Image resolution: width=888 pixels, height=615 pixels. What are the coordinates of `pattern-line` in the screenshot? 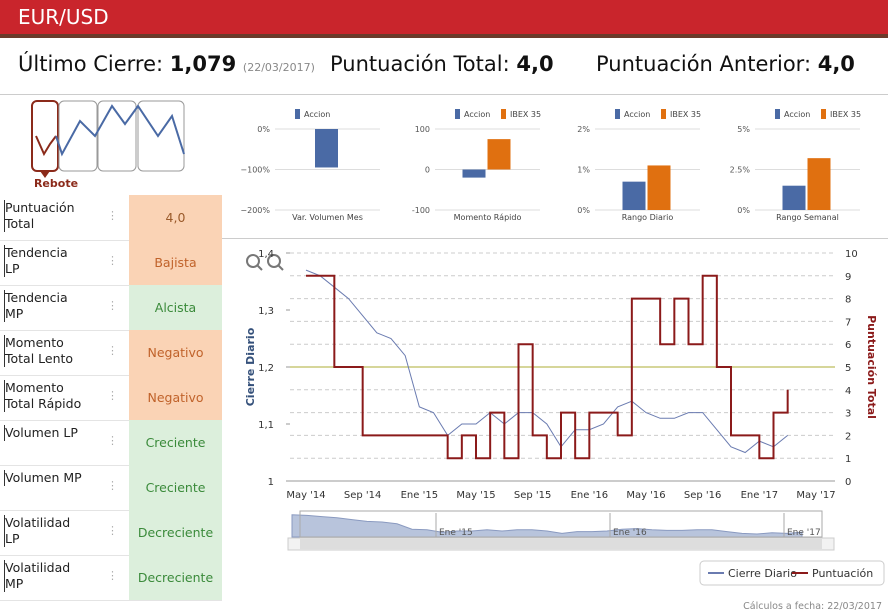 It's located at (46, 146).